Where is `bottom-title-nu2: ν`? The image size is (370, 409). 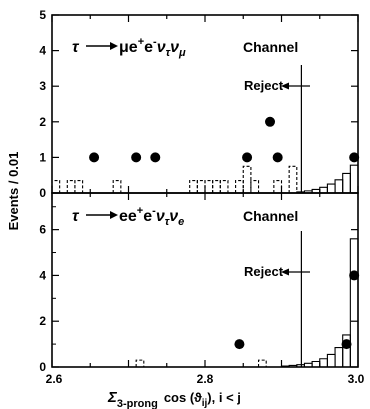
bottom-title-nu2: ν is located at coordinates (173, 216).